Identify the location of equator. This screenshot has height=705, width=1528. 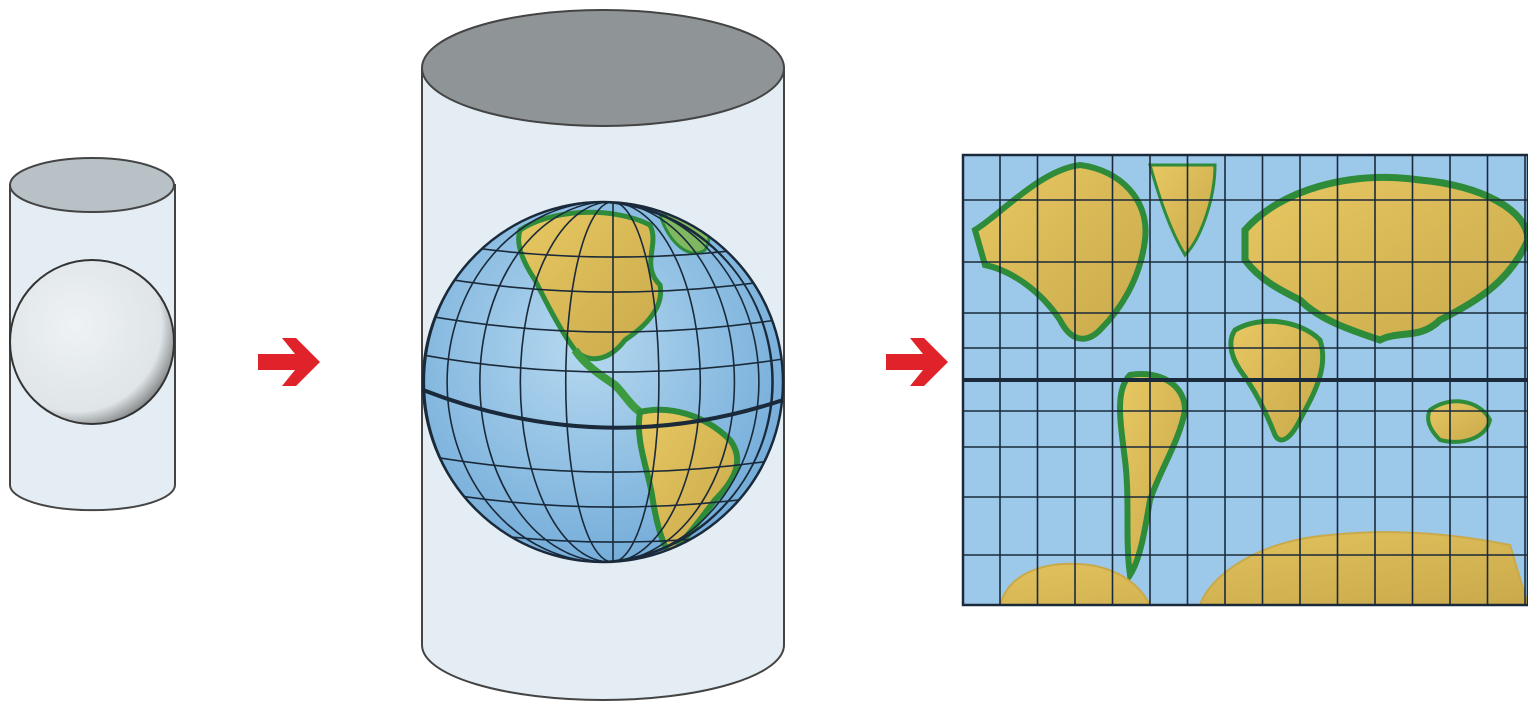
(603, 409).